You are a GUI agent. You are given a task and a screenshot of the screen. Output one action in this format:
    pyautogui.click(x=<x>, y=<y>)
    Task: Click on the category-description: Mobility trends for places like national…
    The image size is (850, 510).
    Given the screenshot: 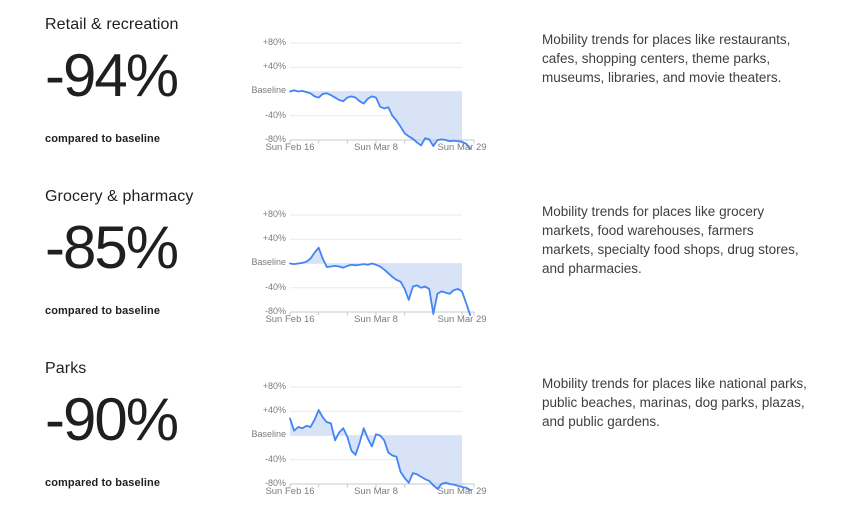 What is the action you would take?
    pyautogui.click(x=696, y=402)
    